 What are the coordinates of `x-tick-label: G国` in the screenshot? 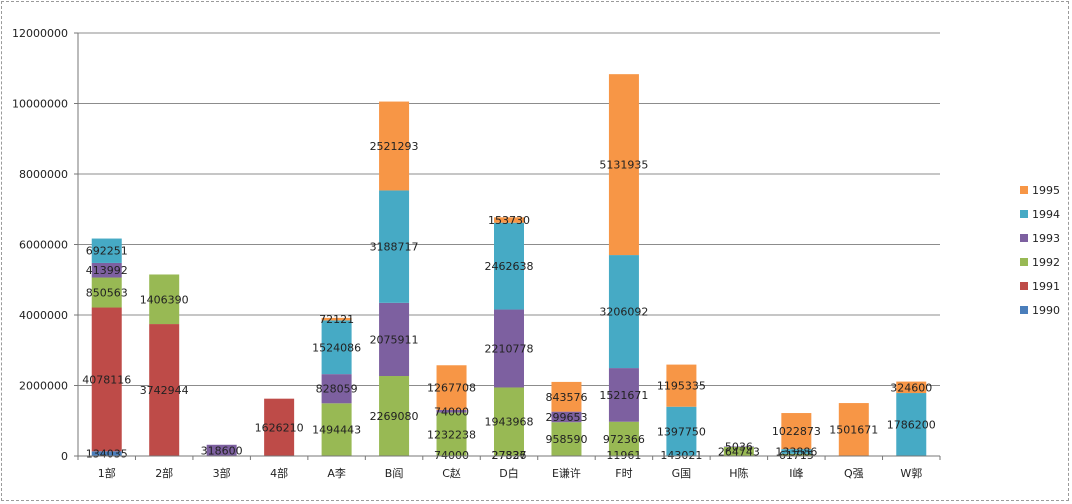 It's located at (682, 473).